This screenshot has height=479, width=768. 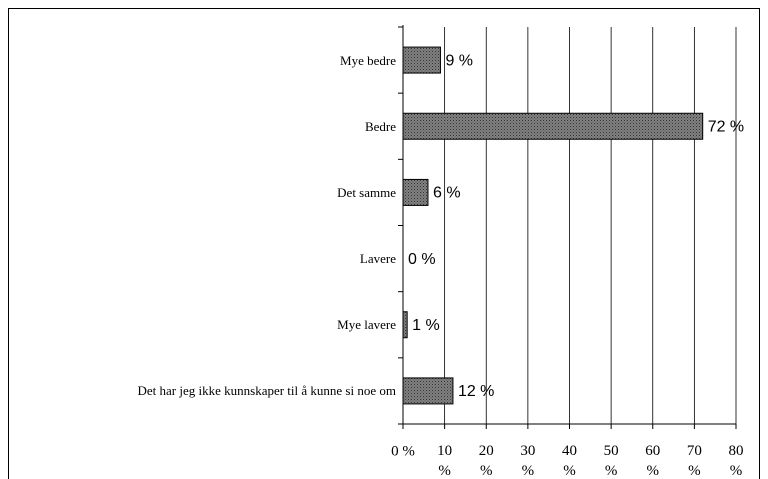 I want to click on value-label: 0 %, so click(x=422, y=259).